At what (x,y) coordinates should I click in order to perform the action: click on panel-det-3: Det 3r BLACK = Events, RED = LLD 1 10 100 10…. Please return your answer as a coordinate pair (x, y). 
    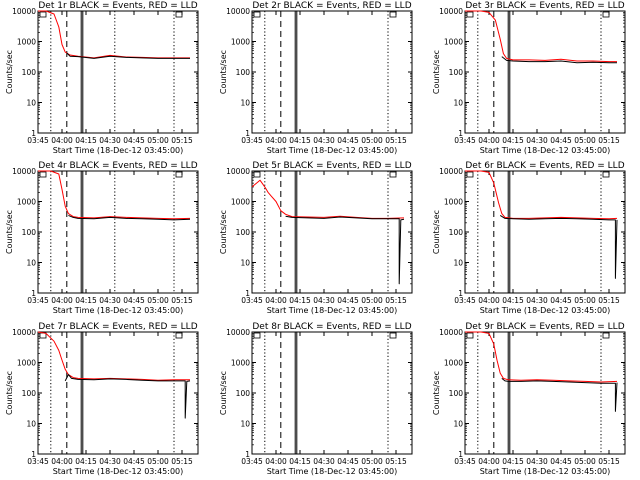
    Looking at the image, I should click on (529, 78).